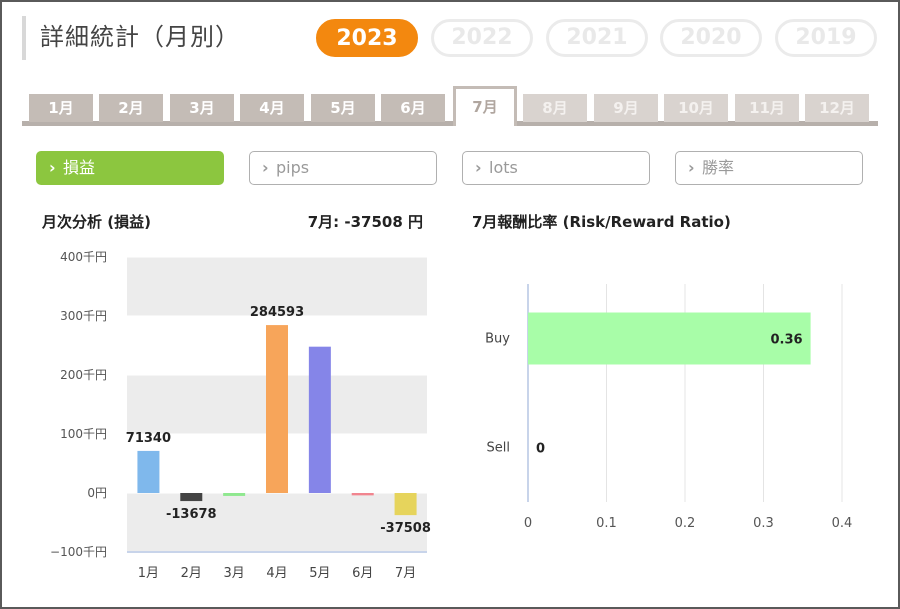 This screenshot has width=900, height=609. I want to click on tab-month-8: 8月, so click(555, 108).